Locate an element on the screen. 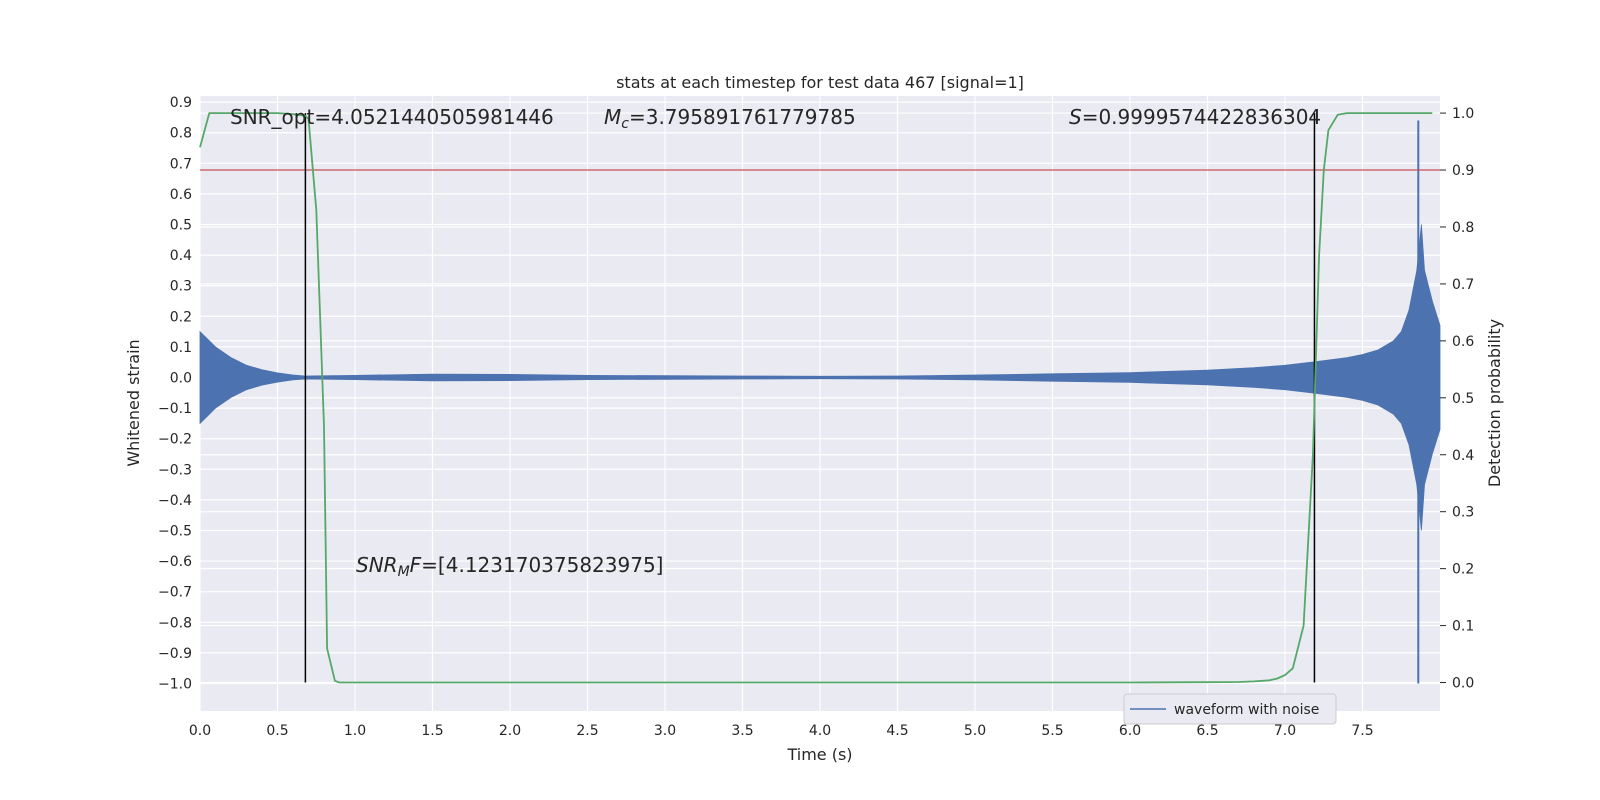 The width and height of the screenshot is (1600, 800). y-tick-label: −0.1 is located at coordinates (175, 409).